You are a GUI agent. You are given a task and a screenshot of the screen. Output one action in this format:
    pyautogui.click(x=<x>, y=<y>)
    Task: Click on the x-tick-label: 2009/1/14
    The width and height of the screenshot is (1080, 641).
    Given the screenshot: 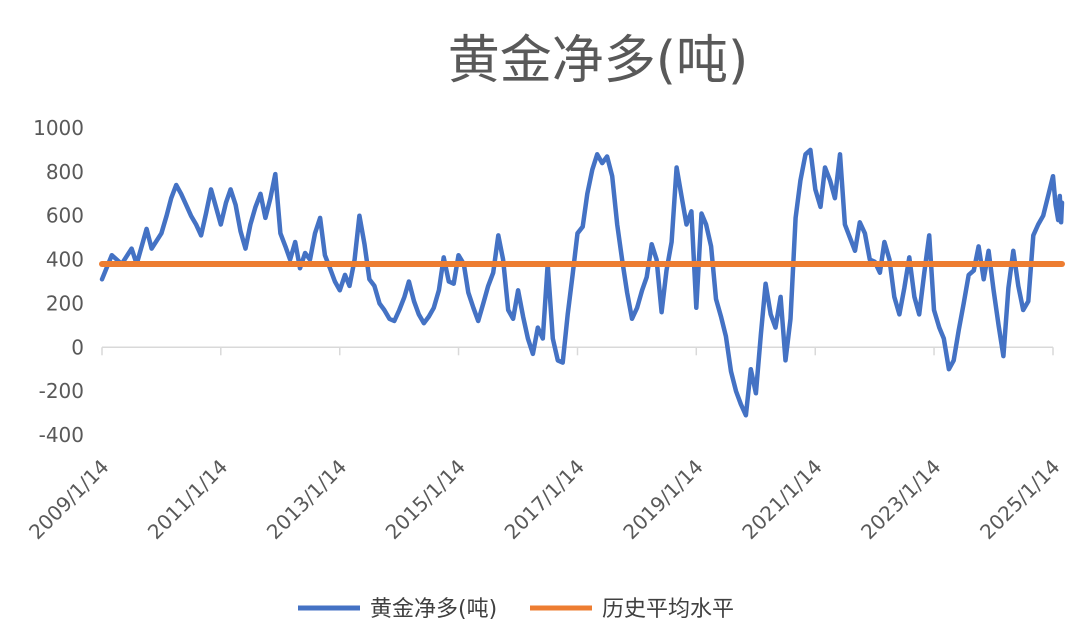 What is the action you would take?
    pyautogui.click(x=68, y=499)
    